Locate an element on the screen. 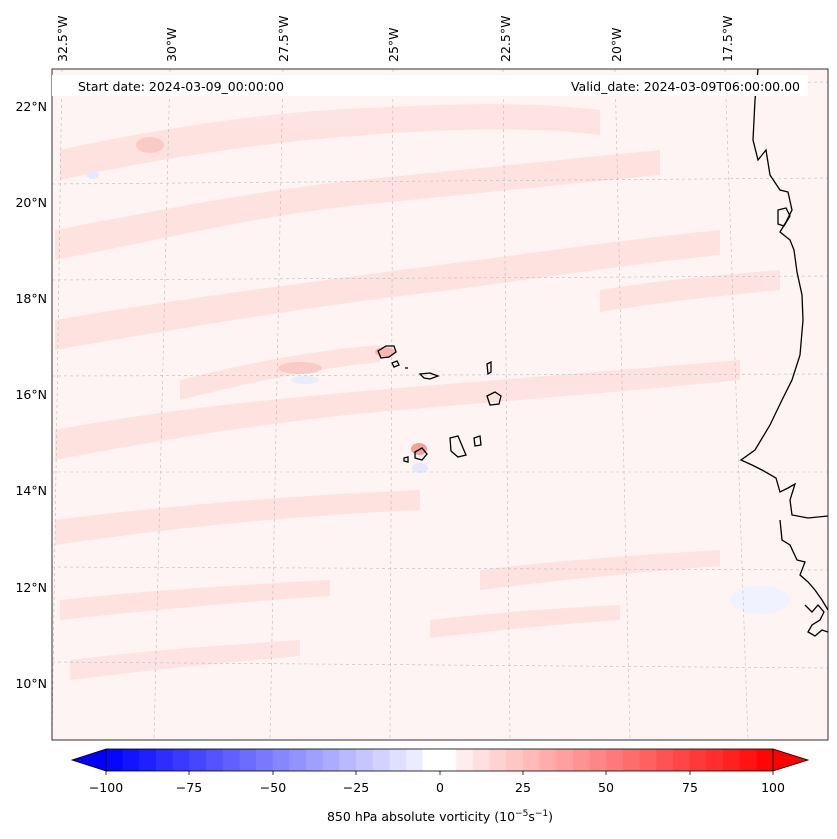 This screenshot has height=839, width=837. colorbar-unit-mid: s is located at coordinates (531, 816).